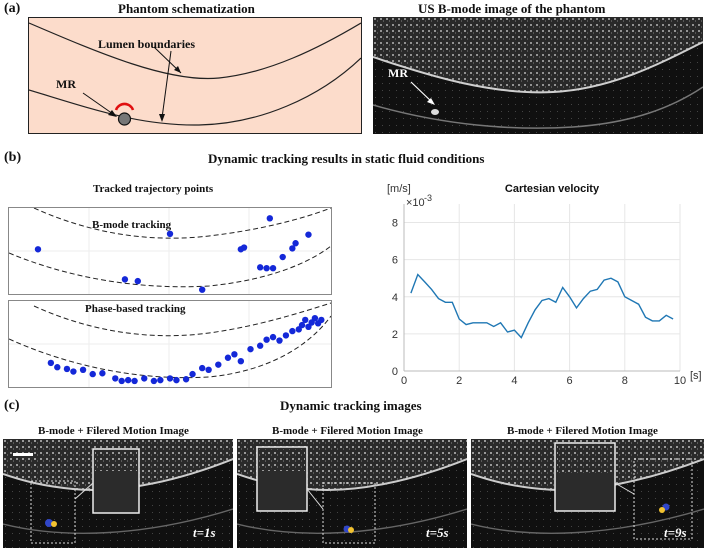 The height and width of the screenshot is (549, 708). What do you see at coordinates (66, 84) in the screenshot?
I see `mr-label: MR` at bounding box center [66, 84].